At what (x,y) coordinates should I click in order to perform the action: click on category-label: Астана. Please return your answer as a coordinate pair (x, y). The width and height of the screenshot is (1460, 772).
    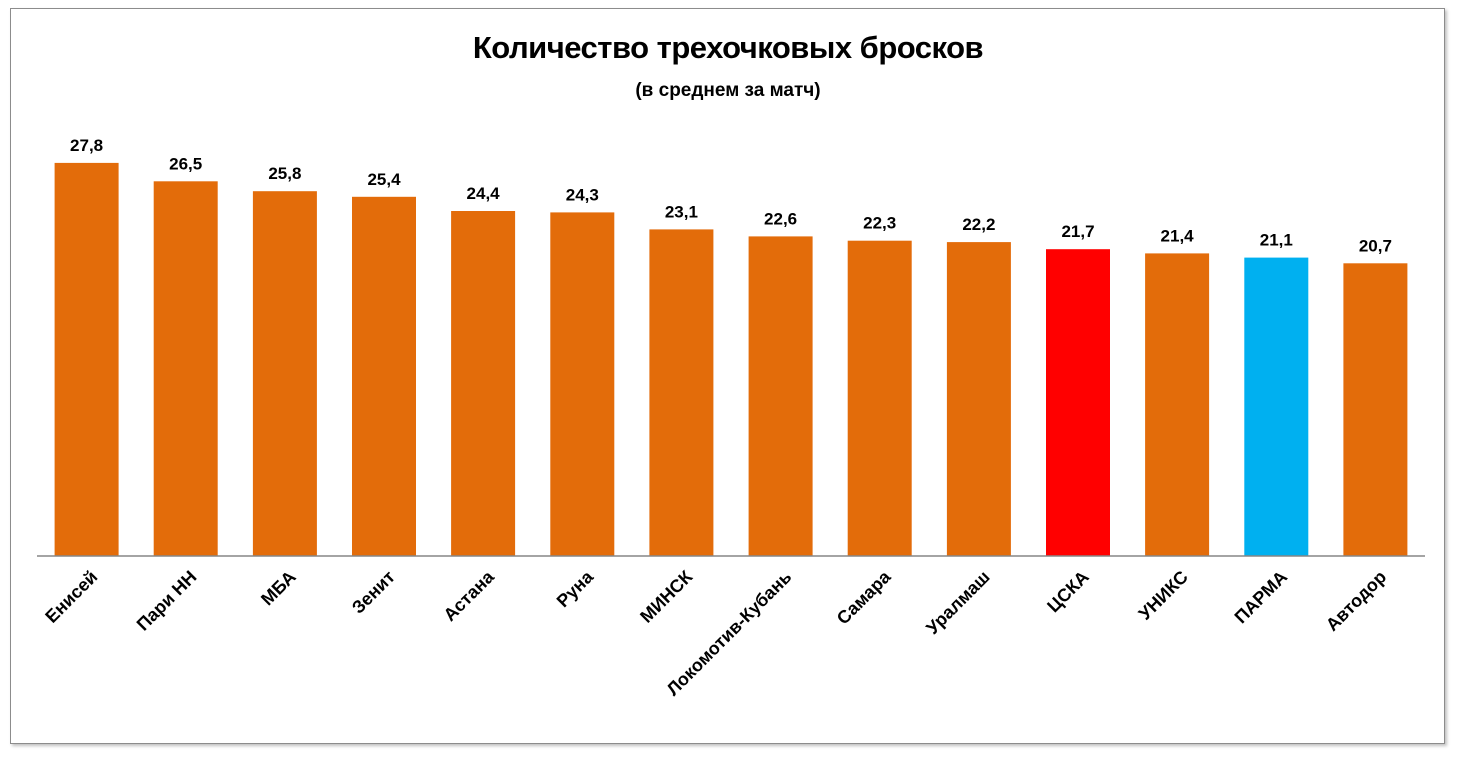
    Looking at the image, I should click on (469, 595).